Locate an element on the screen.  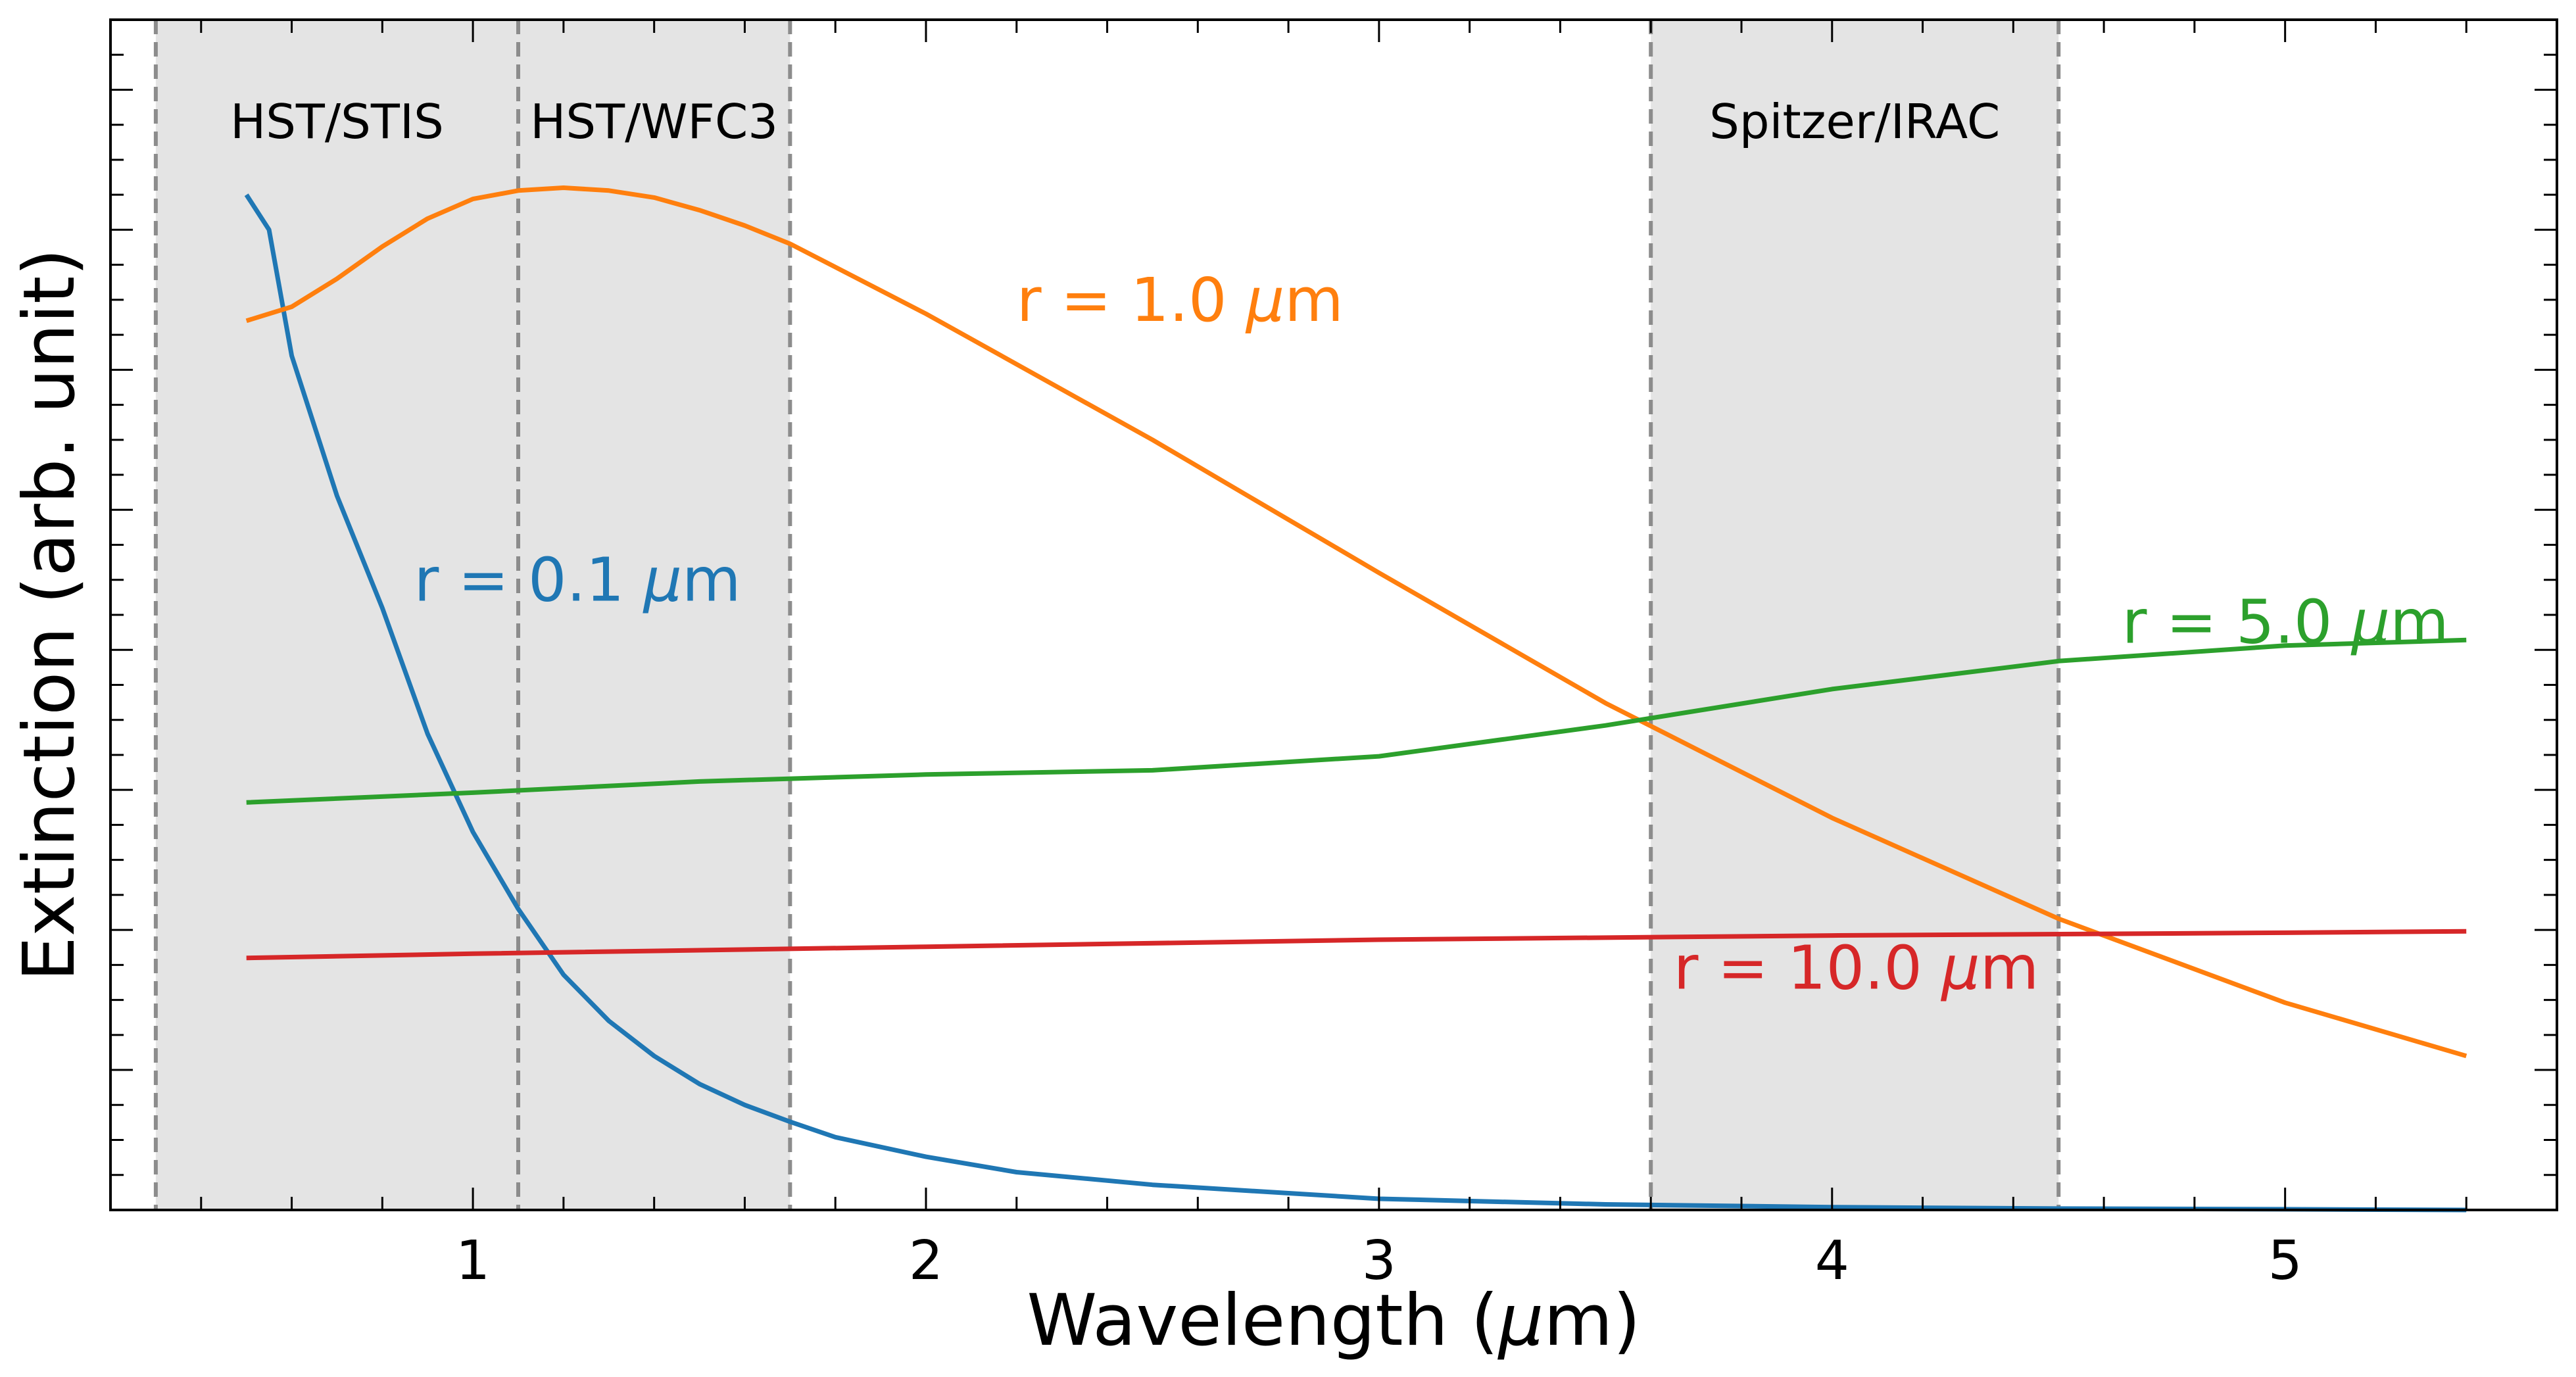
y-axis-title: Extinction (arb. unit) is located at coordinates (50, 615).